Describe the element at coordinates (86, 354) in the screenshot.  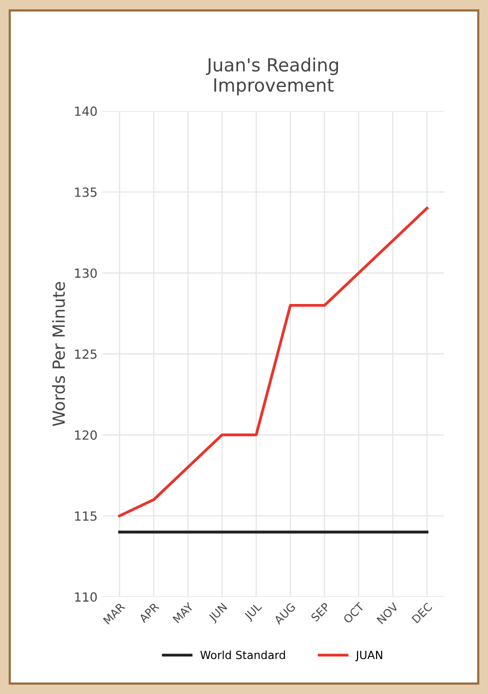
I see `y-tick-label: 125` at that location.